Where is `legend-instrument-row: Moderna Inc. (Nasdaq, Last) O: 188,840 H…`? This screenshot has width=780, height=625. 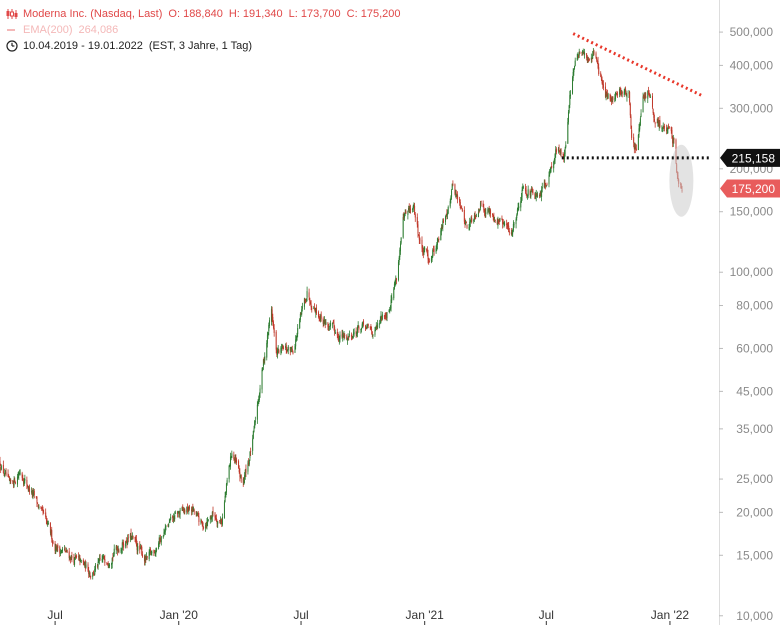
legend-instrument-row: Moderna Inc. (Nasdaq, Last) O: 188,840 H… is located at coordinates (206, 14).